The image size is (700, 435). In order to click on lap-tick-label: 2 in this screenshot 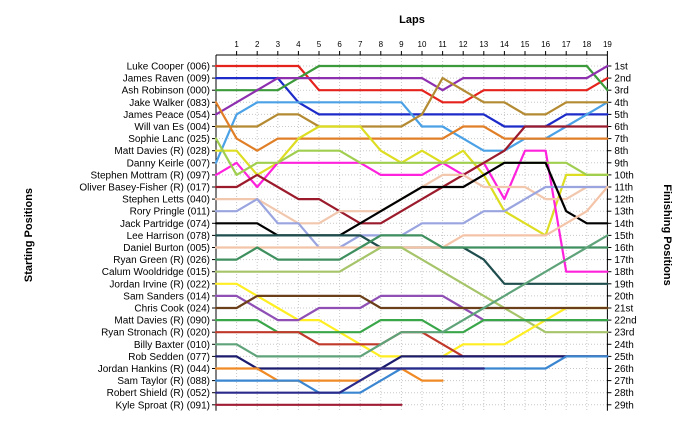, I will do `click(257, 44)`.